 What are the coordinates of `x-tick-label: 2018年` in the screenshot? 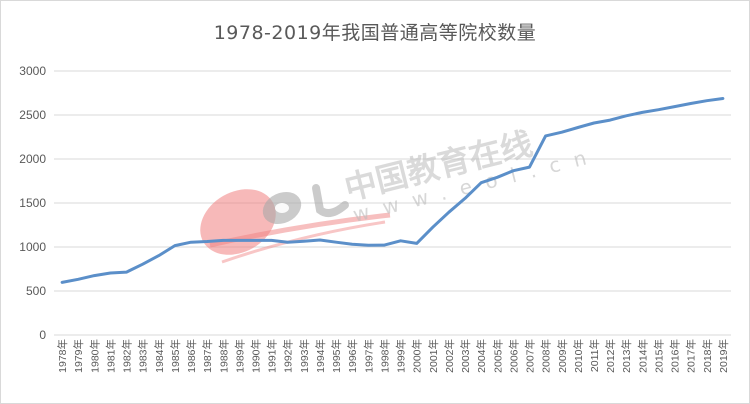 It's located at (707, 356).